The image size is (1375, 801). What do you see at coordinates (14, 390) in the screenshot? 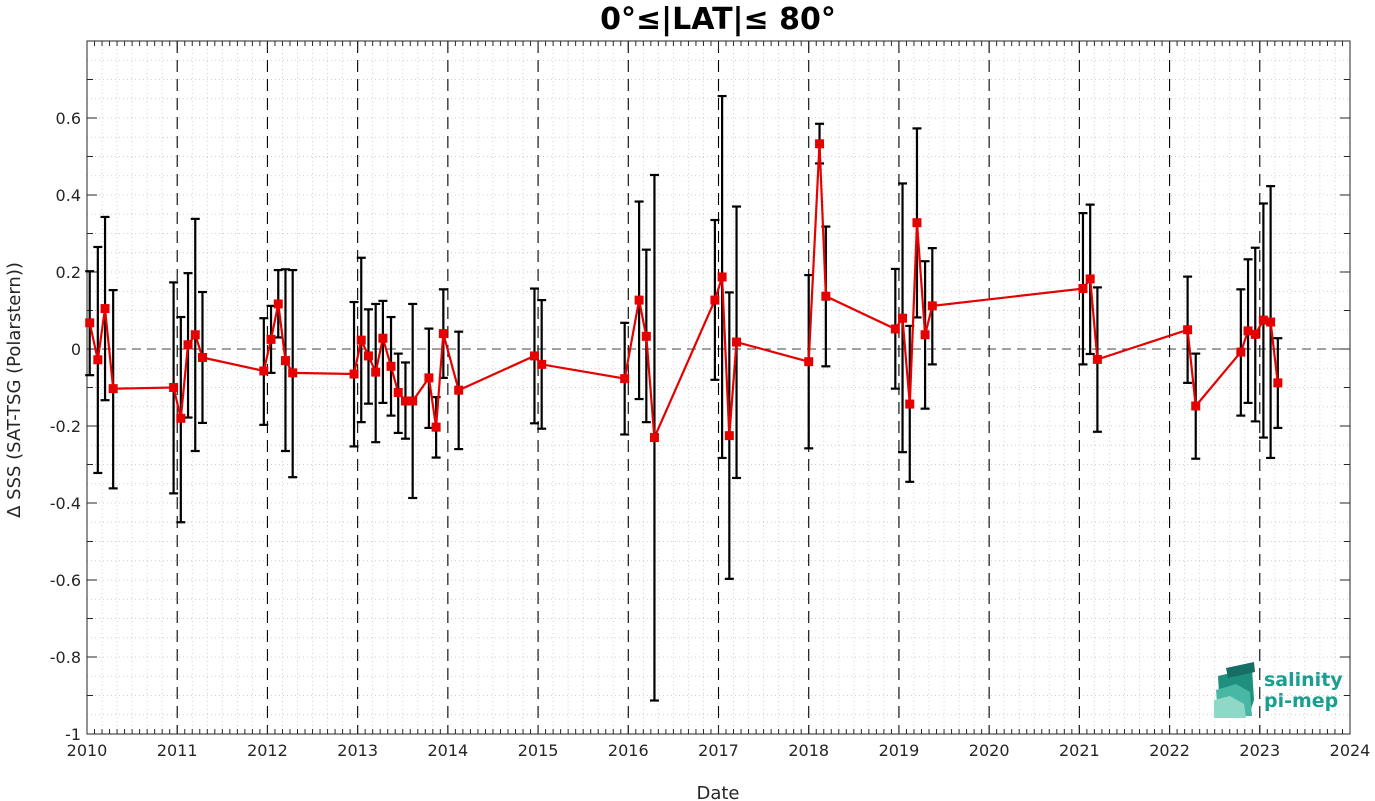
I see `y-axis-label: Δ SSS (SAT-TSG (Polarstern))` at bounding box center [14, 390].